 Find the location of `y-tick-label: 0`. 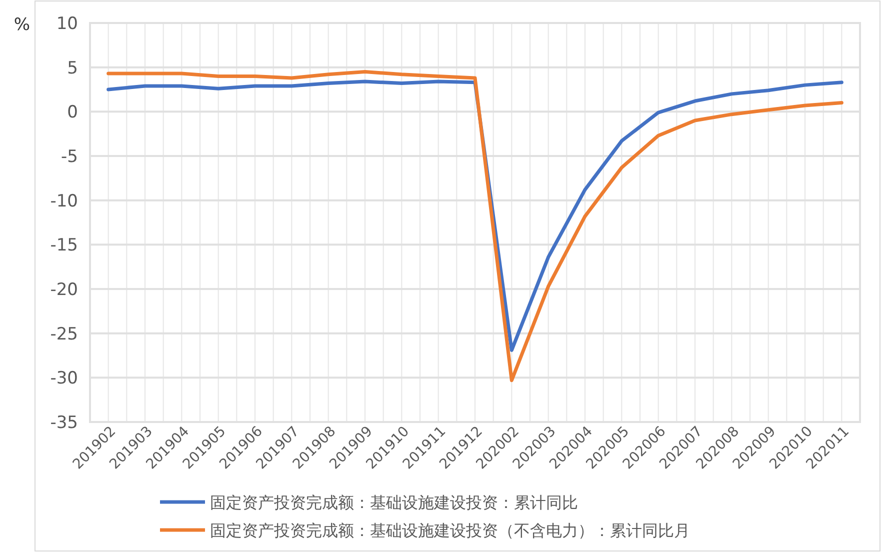

y-tick-label: 0 is located at coordinates (72, 112).